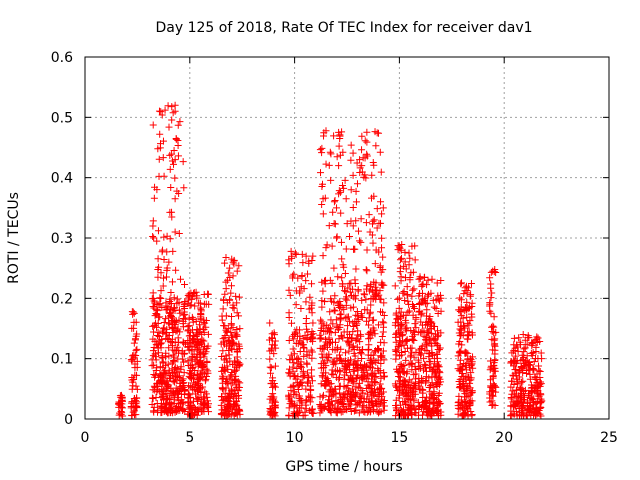 The image size is (640, 480). Describe the element at coordinates (295, 438) in the screenshot. I see `x-tick-label: 10` at that location.